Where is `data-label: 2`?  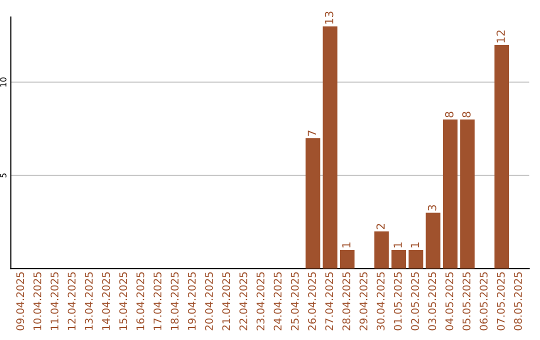 data-label: 2 is located at coordinates (380, 227).